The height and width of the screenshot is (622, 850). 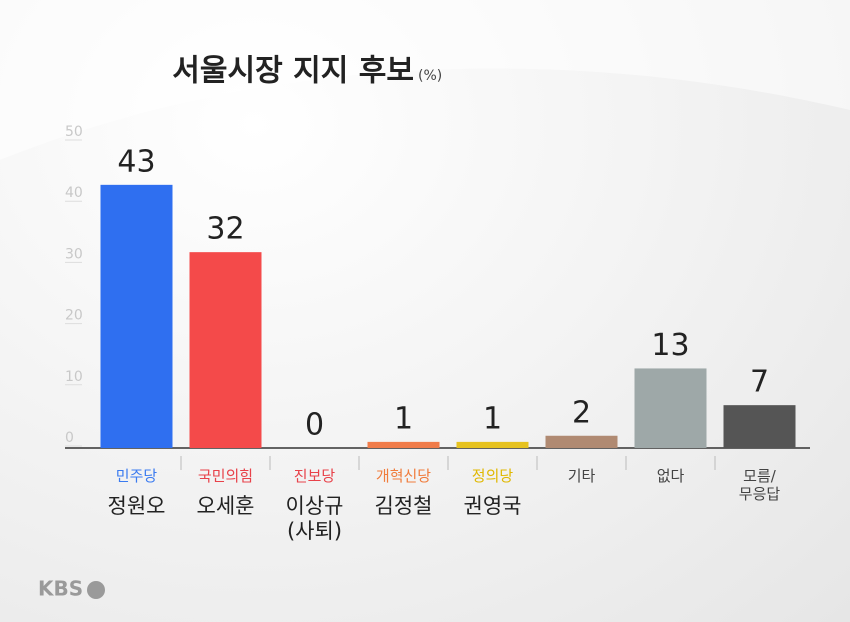 I want to click on value-label: 0, so click(x=314, y=425).